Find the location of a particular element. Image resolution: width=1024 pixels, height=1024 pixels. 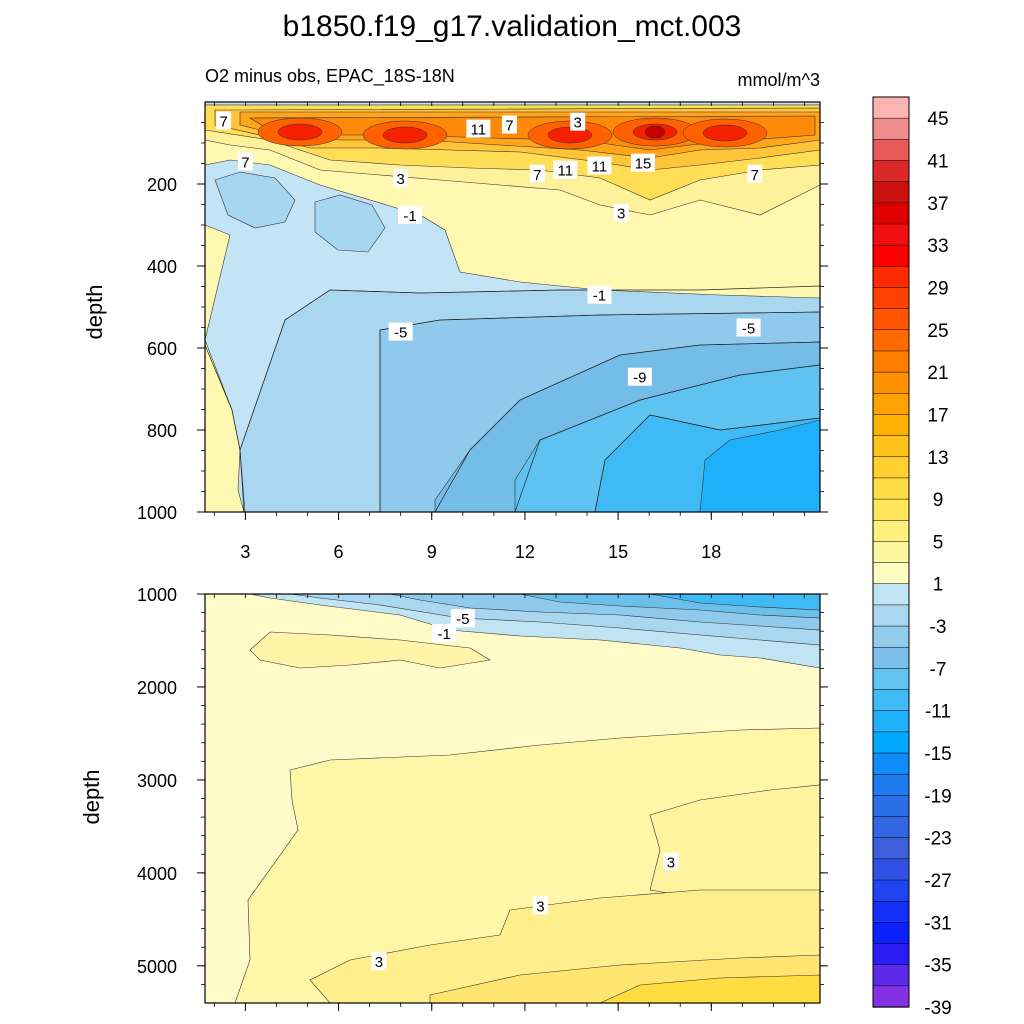

colorbar-label-16: -19 is located at coordinates (937, 796).